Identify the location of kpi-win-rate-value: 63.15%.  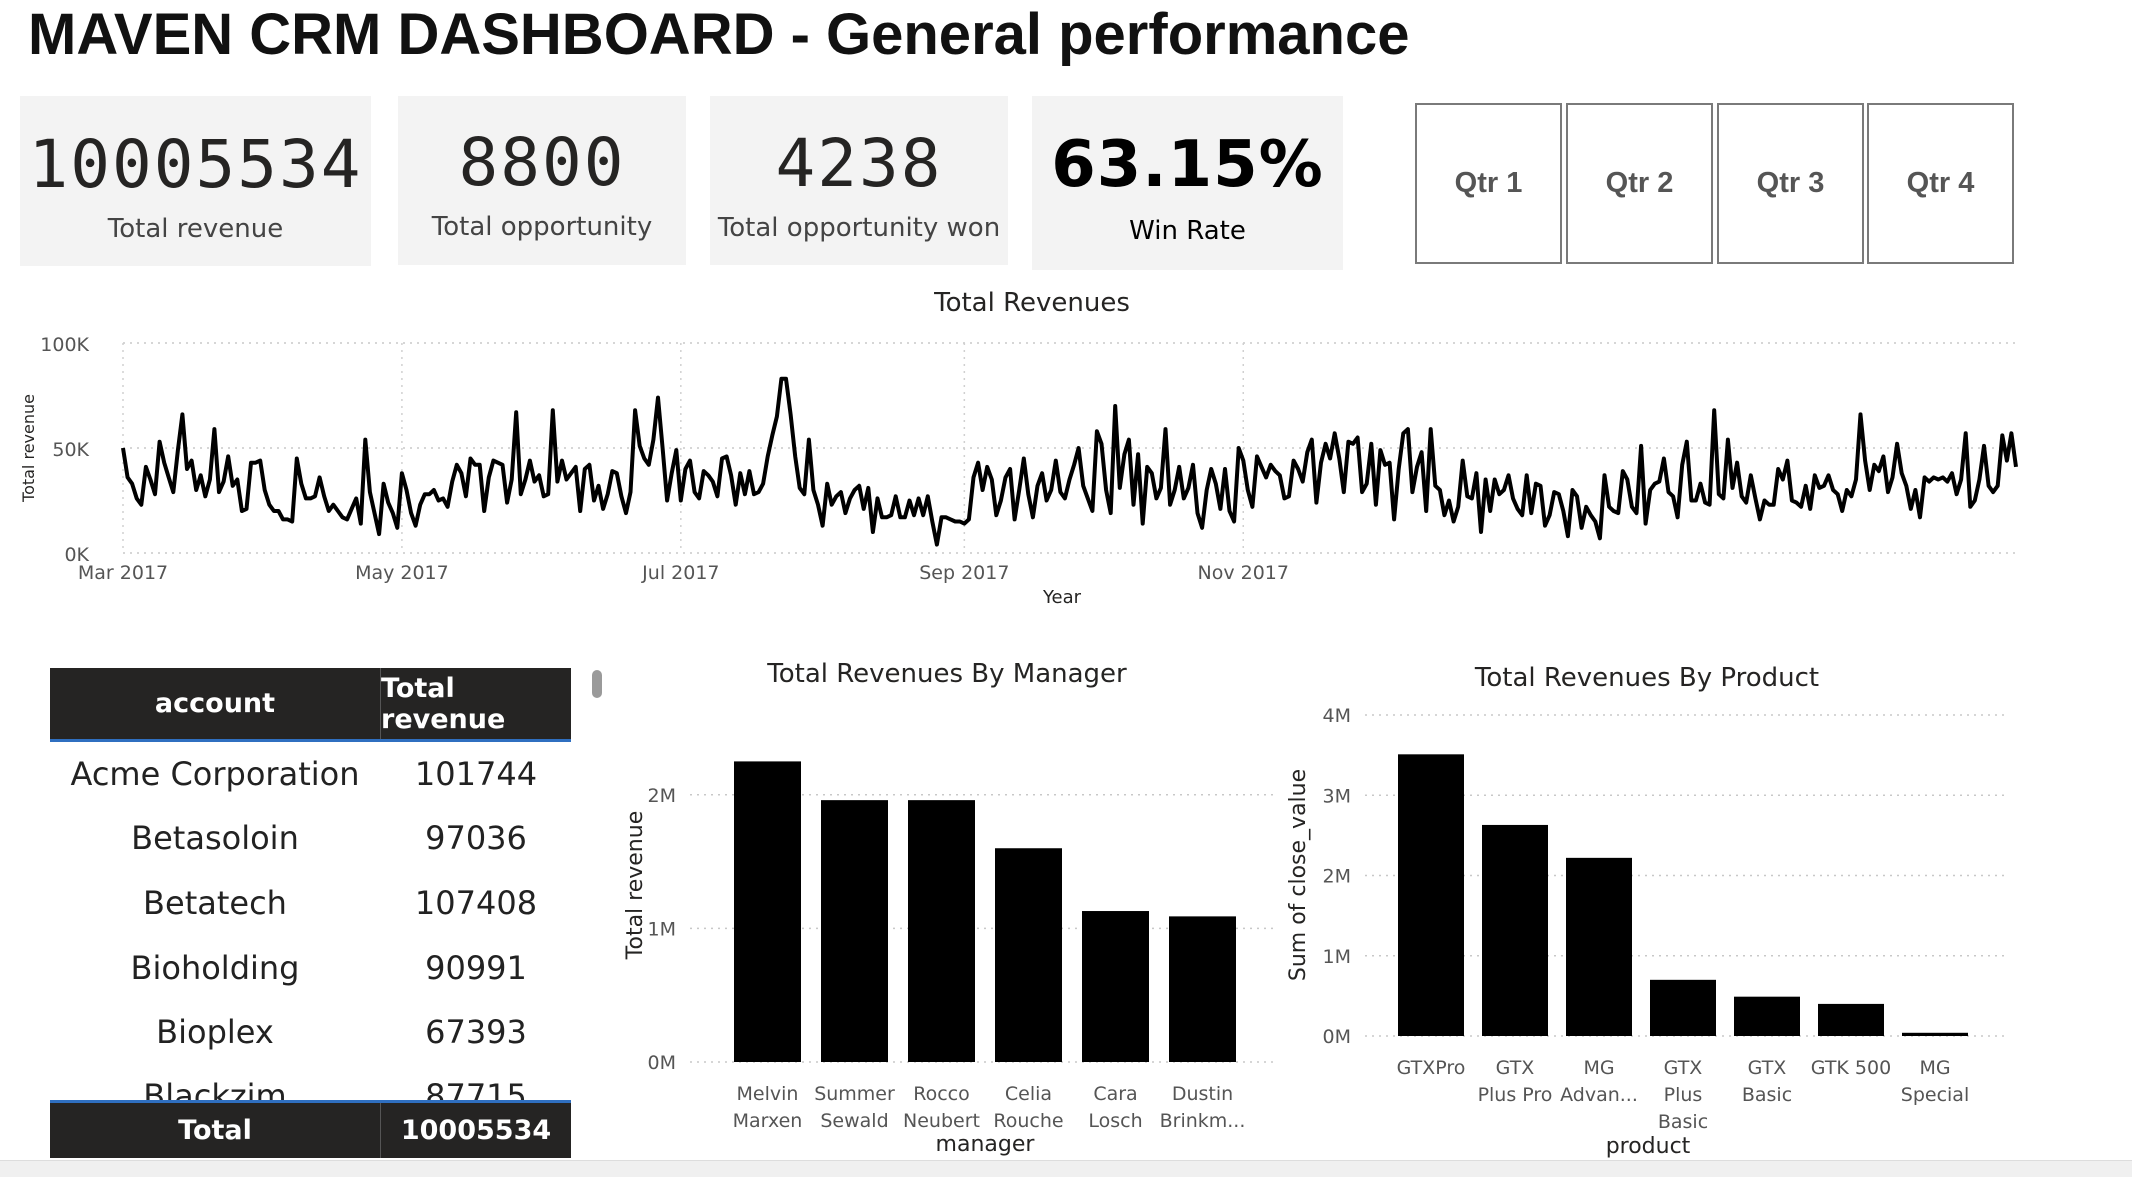
(1187, 165).